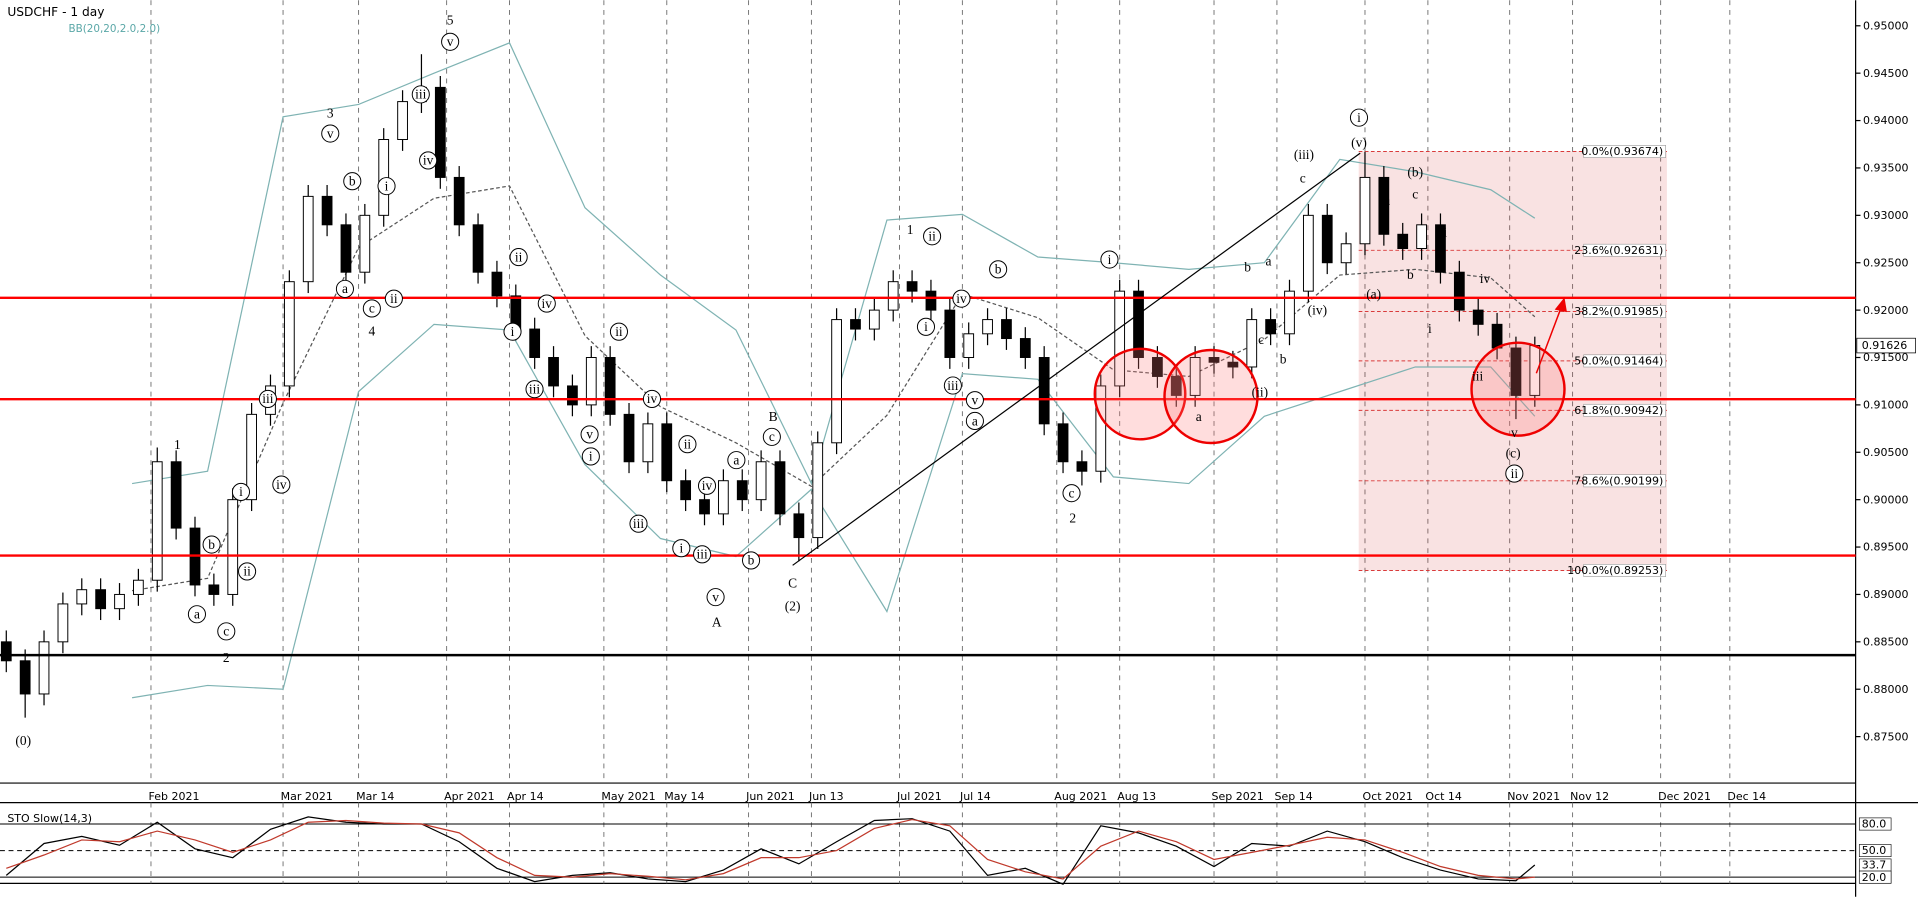 This screenshot has width=1918, height=897. Describe the element at coordinates (1589, 796) in the screenshot. I see `x-tick-label: Nov 12` at that location.